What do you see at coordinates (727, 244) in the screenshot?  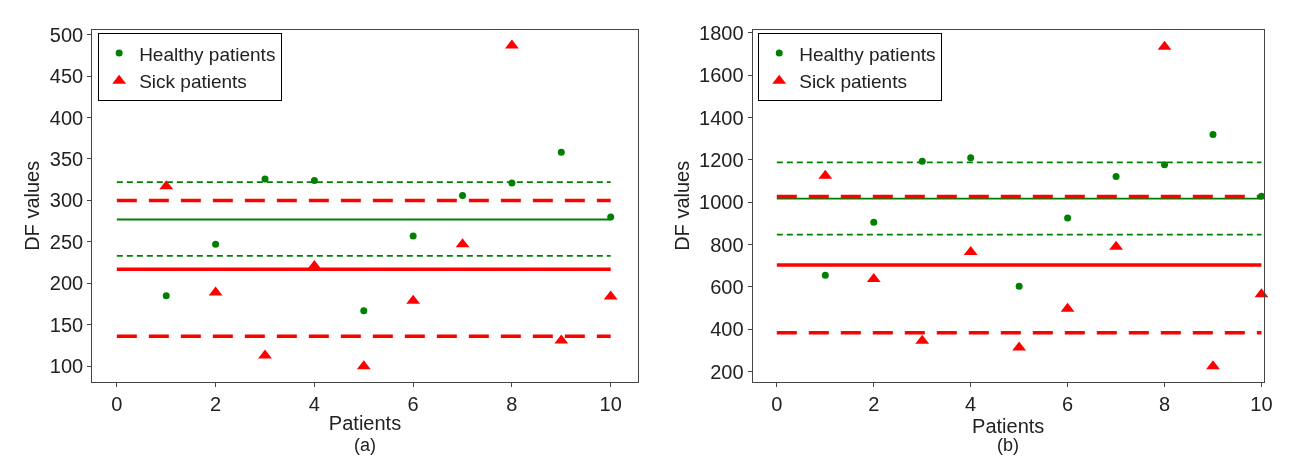 I see `y-tick-label: 800` at bounding box center [727, 244].